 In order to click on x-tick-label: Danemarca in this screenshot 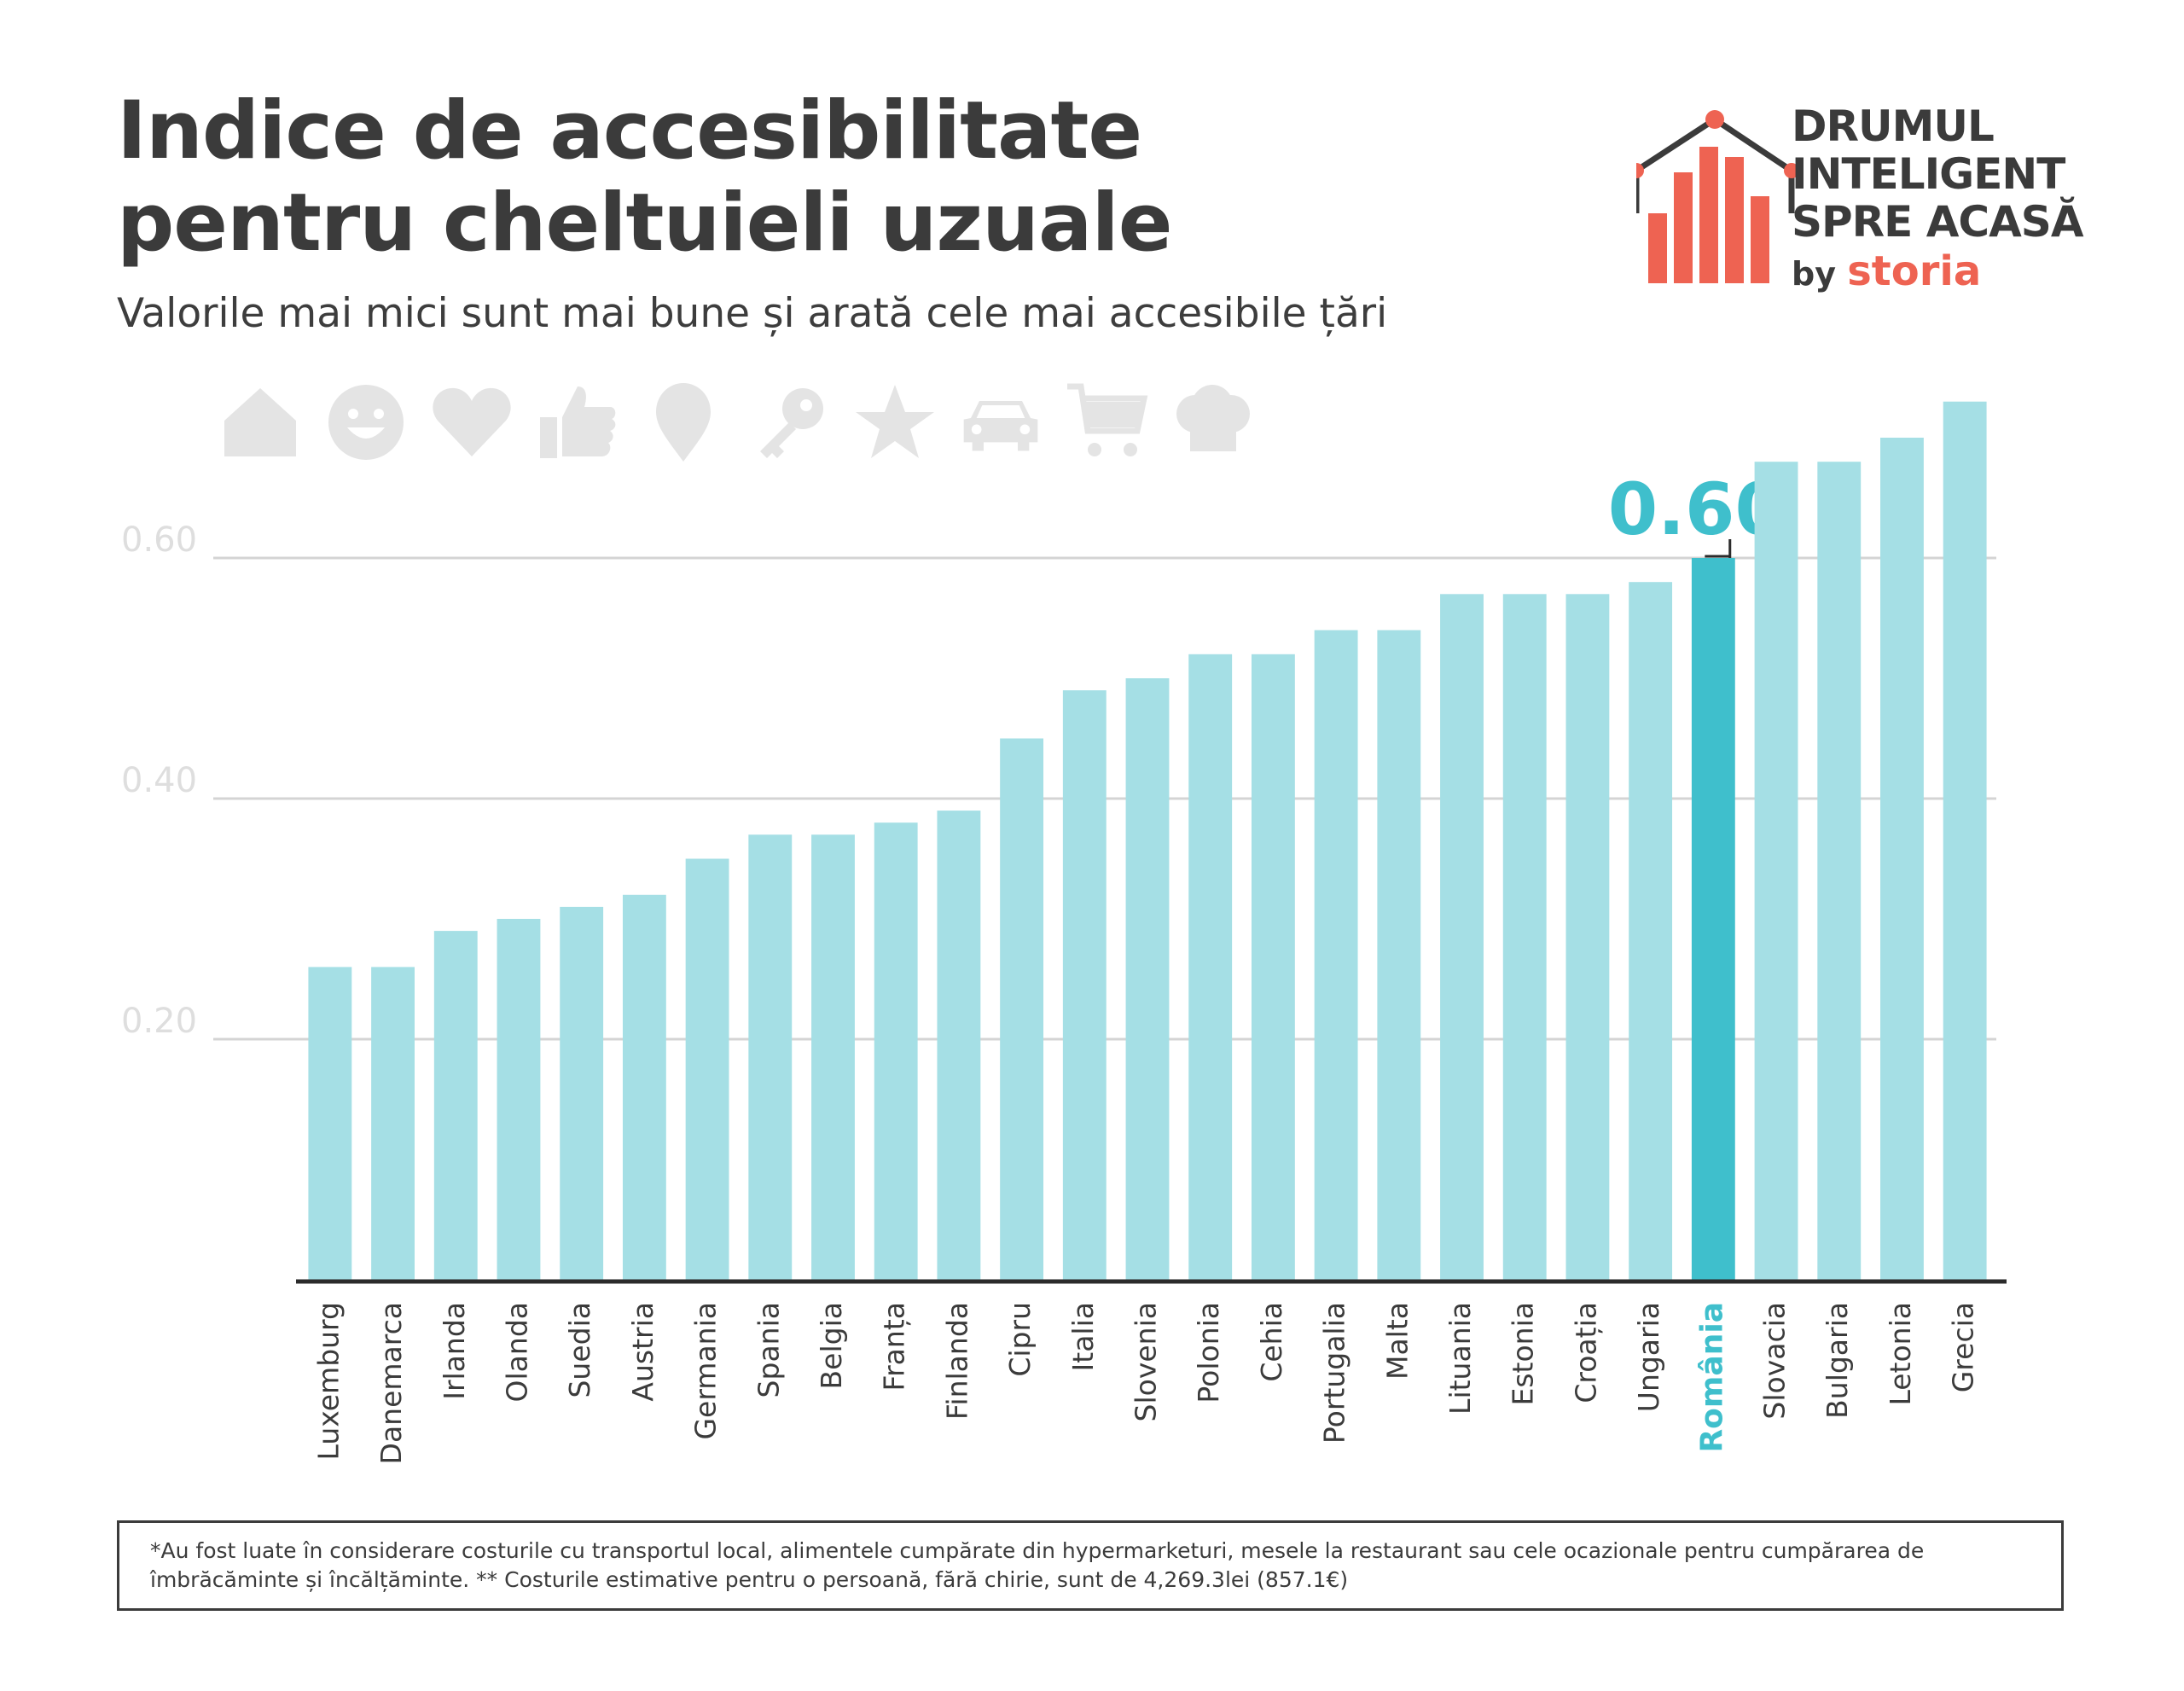, I will do `click(391, 1383)`.